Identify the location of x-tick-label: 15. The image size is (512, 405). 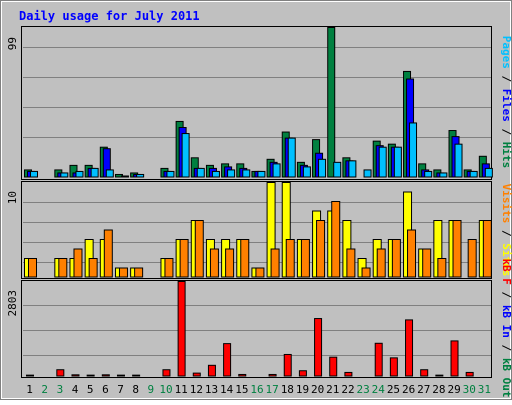
(241, 389).